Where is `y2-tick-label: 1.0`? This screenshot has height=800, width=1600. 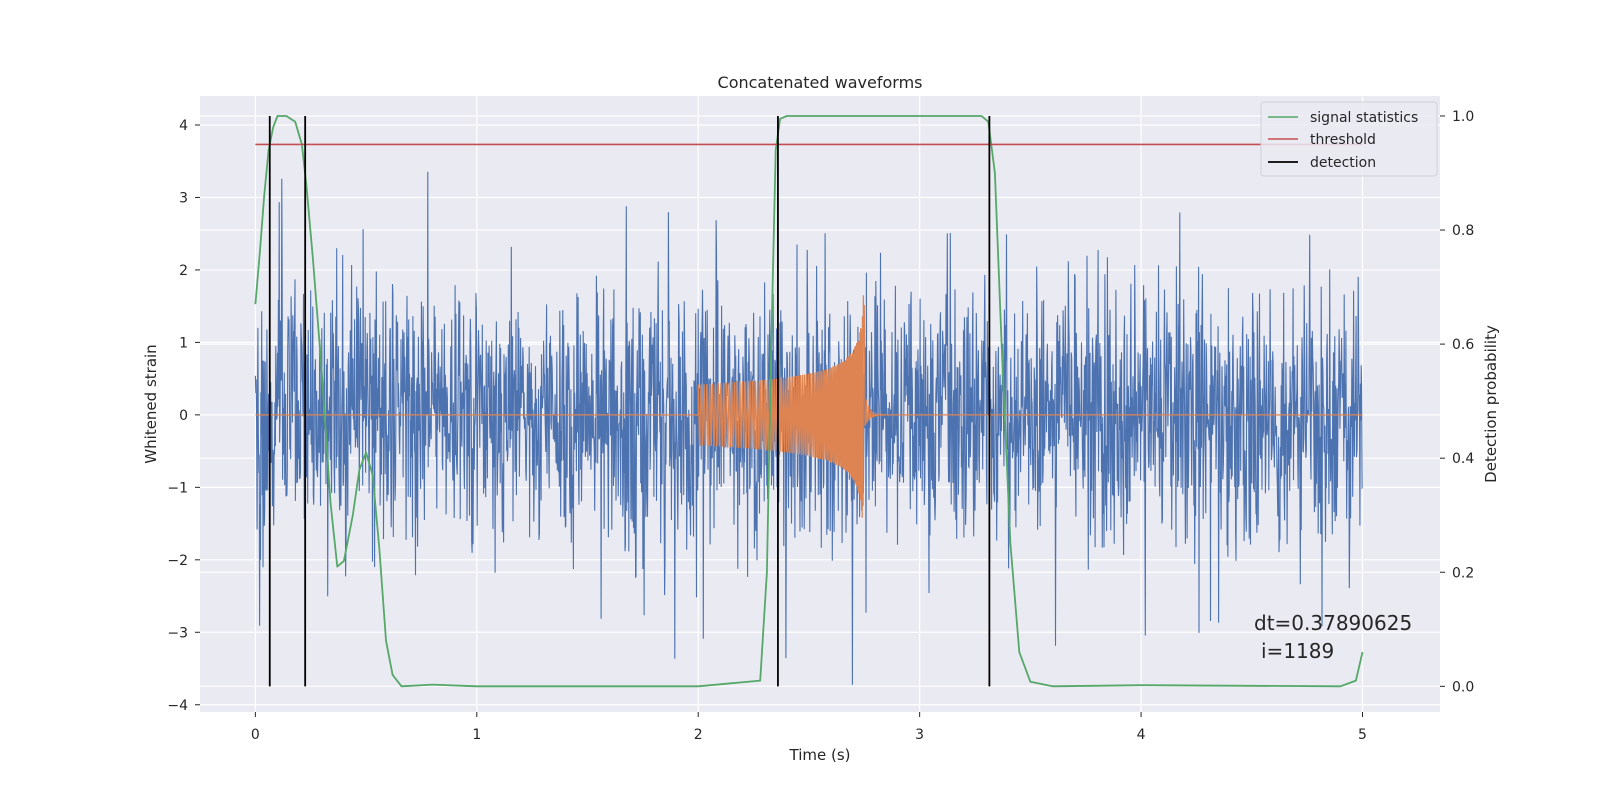 y2-tick-label: 1.0 is located at coordinates (1463, 117).